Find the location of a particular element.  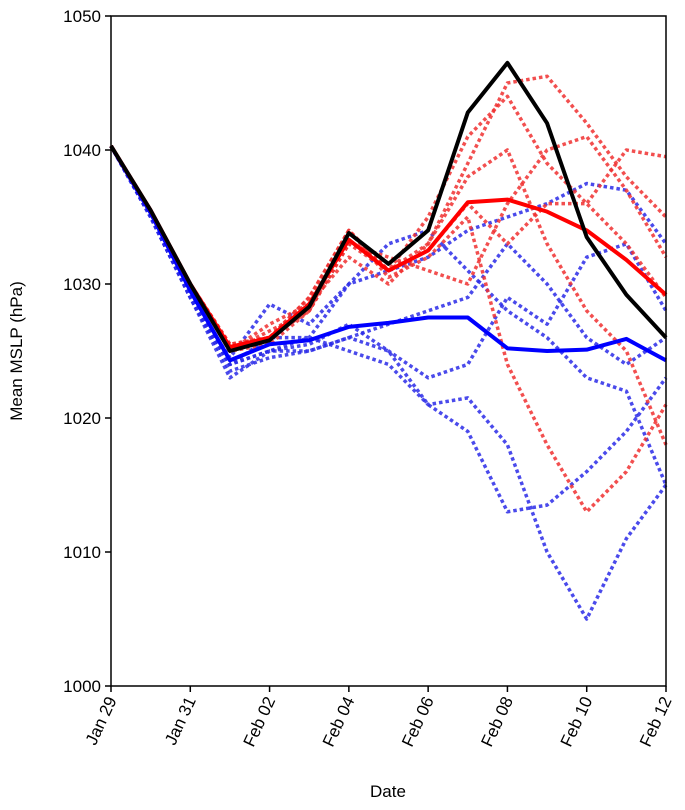

x-tick-label: Jan 29 is located at coordinates (101, 721).